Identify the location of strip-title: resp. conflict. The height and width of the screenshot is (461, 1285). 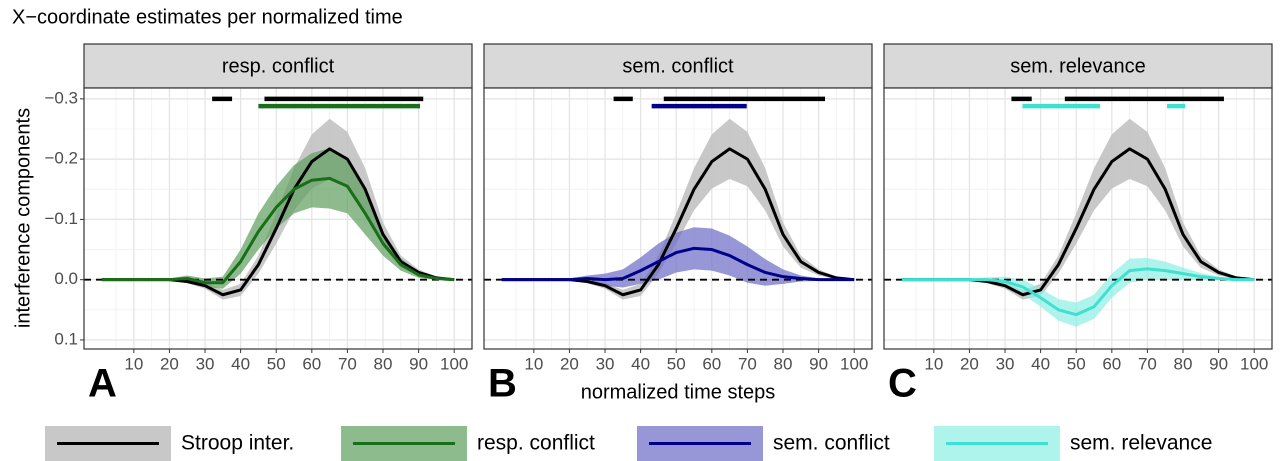
(278, 66).